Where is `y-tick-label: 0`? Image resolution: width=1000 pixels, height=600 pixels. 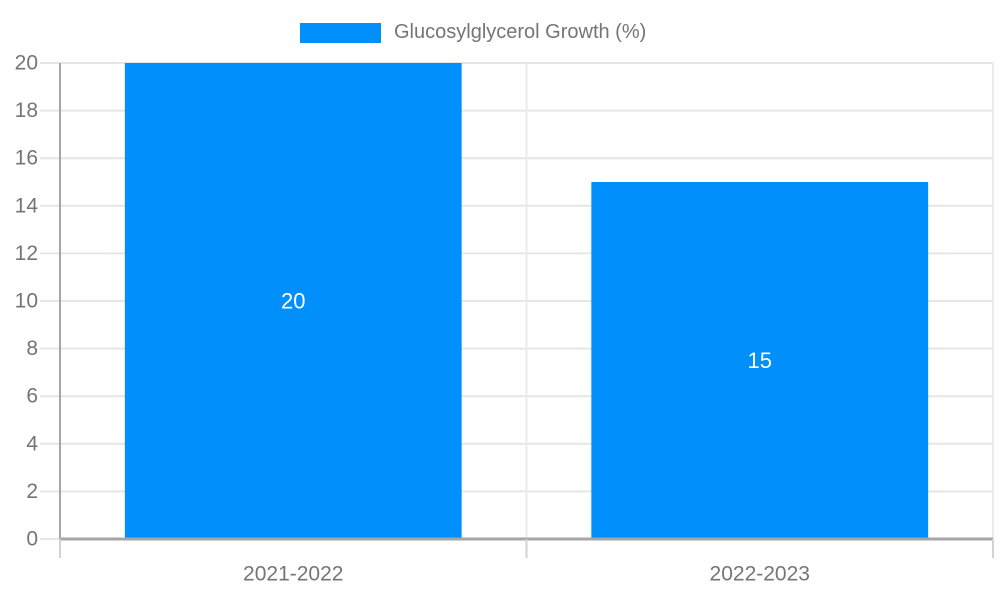 y-tick-label: 0 is located at coordinates (32, 539).